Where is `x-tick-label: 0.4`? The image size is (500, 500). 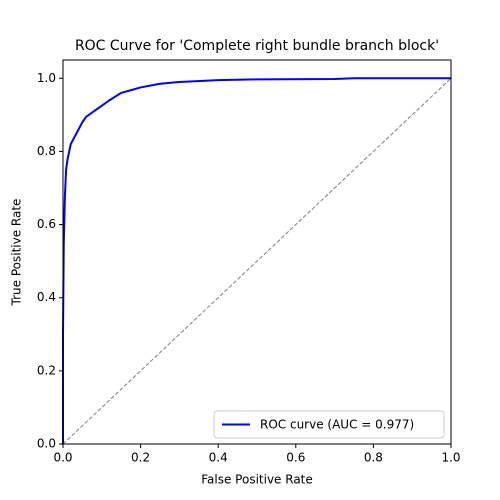 x-tick-label: 0.4 is located at coordinates (218, 458).